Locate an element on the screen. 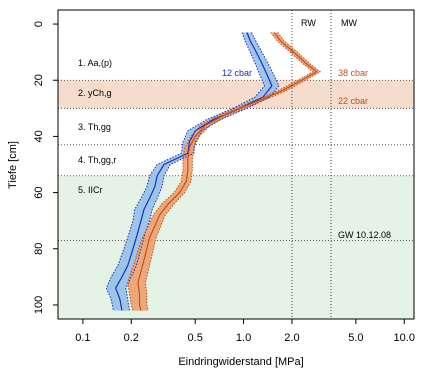  layer-label-3: 3. Th,gg is located at coordinates (94, 127).